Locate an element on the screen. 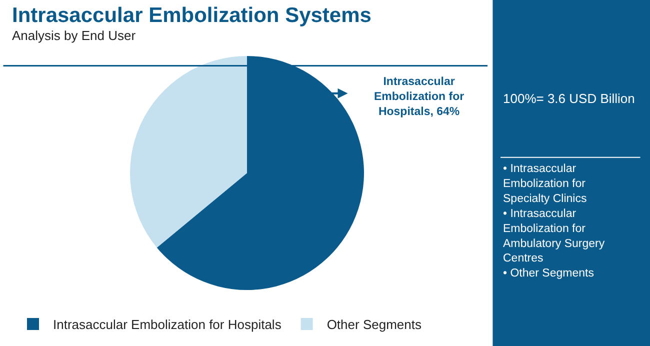 This screenshot has width=650, height=346. chart-subtitle: Analysis by End User is located at coordinates (74, 35).